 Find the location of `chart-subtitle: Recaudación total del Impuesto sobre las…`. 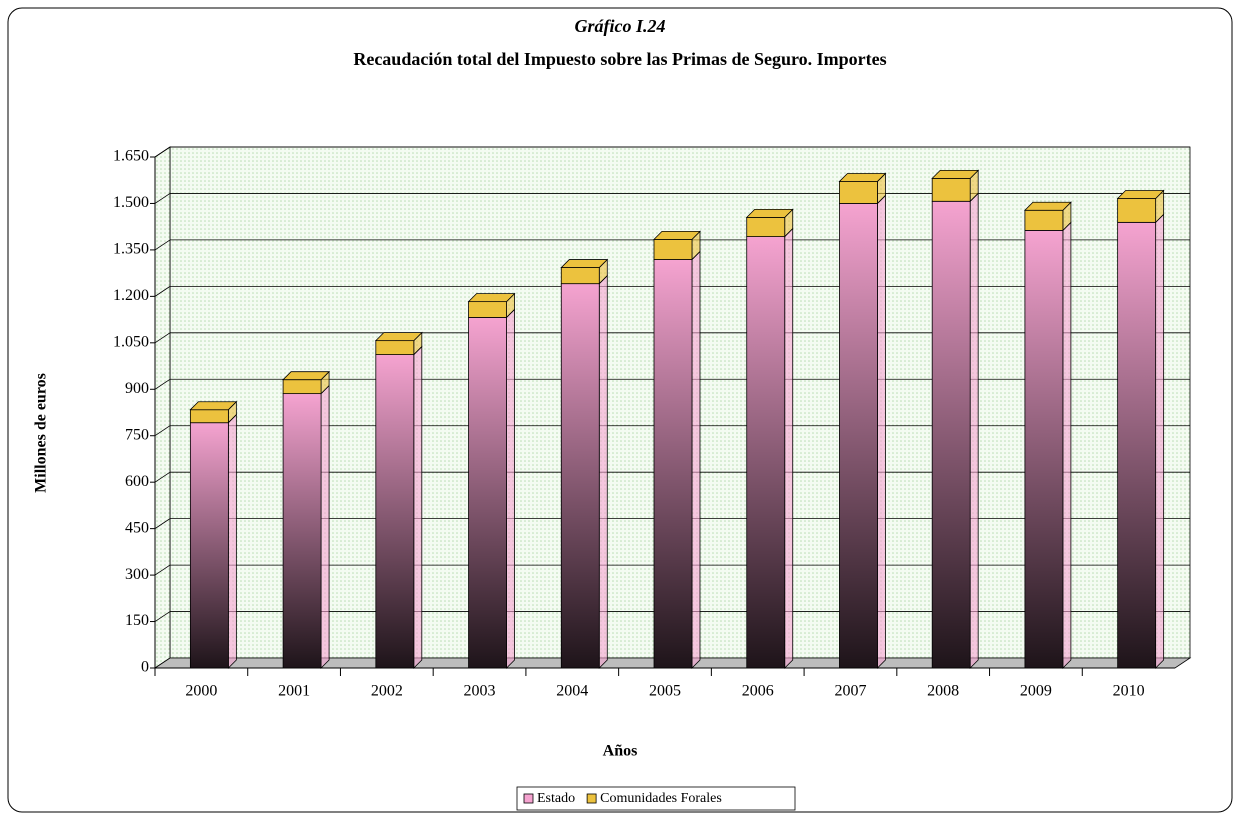

chart-subtitle: Recaudación total del Impuesto sobre las… is located at coordinates (619, 59).